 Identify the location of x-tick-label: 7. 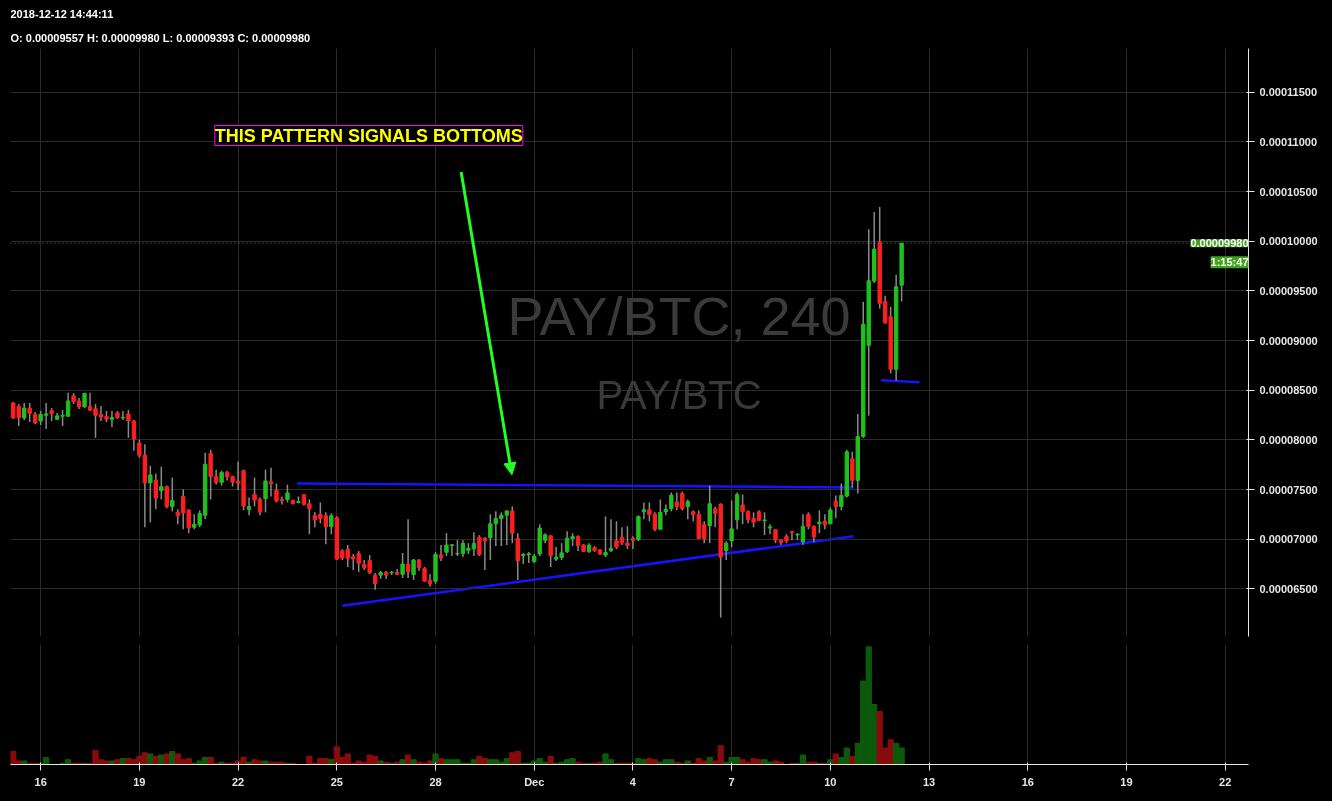
(731, 781).